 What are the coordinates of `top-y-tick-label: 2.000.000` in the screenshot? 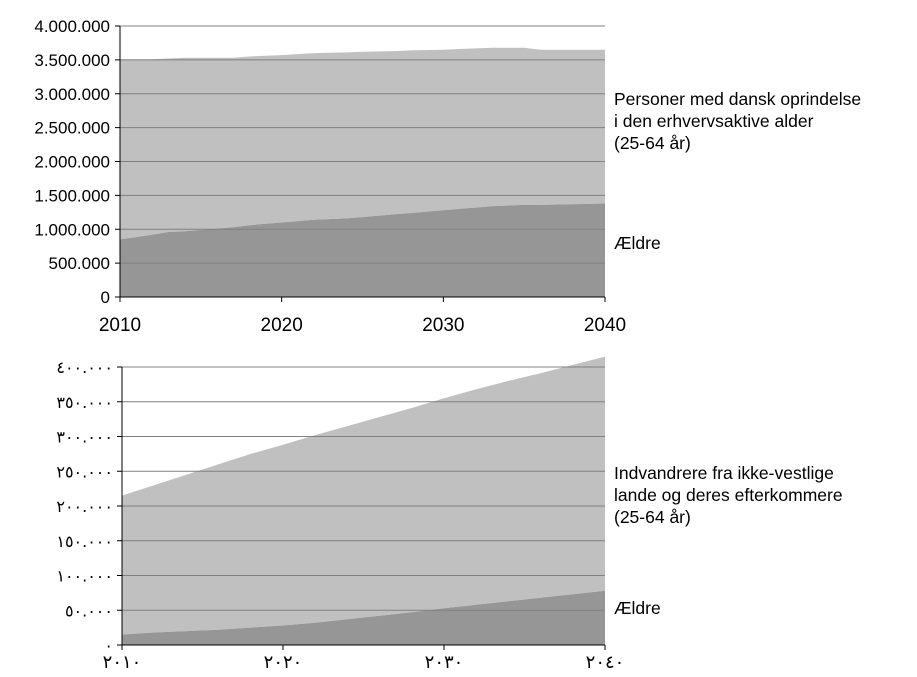 It's located at (72, 162).